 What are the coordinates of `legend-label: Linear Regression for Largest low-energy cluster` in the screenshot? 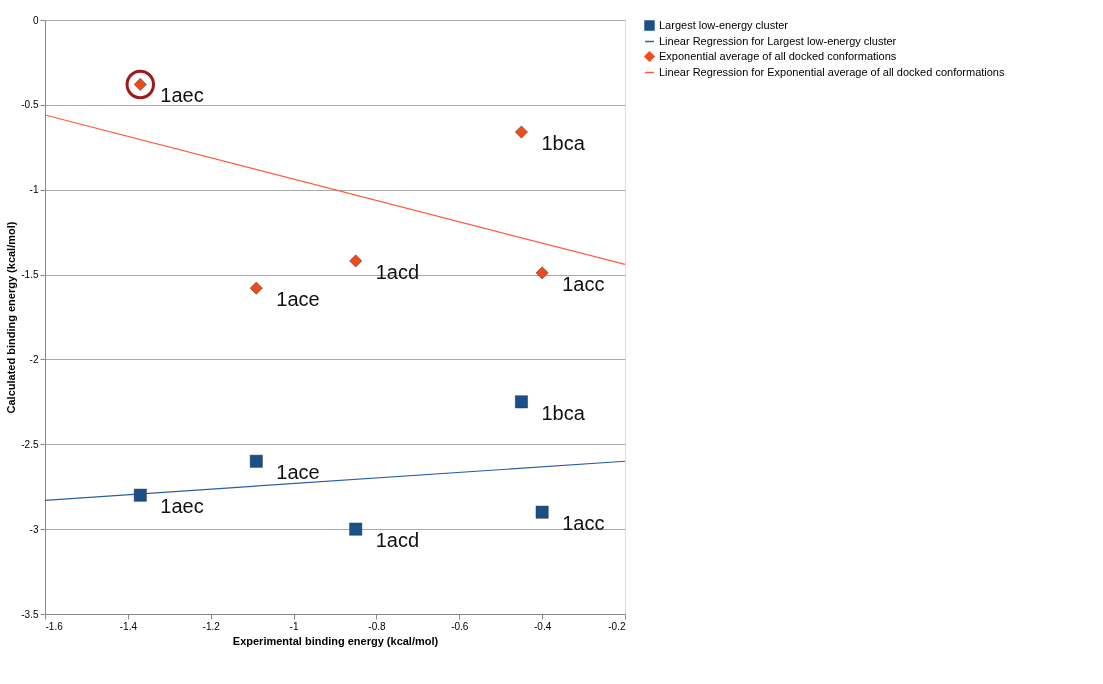 It's located at (778, 40).